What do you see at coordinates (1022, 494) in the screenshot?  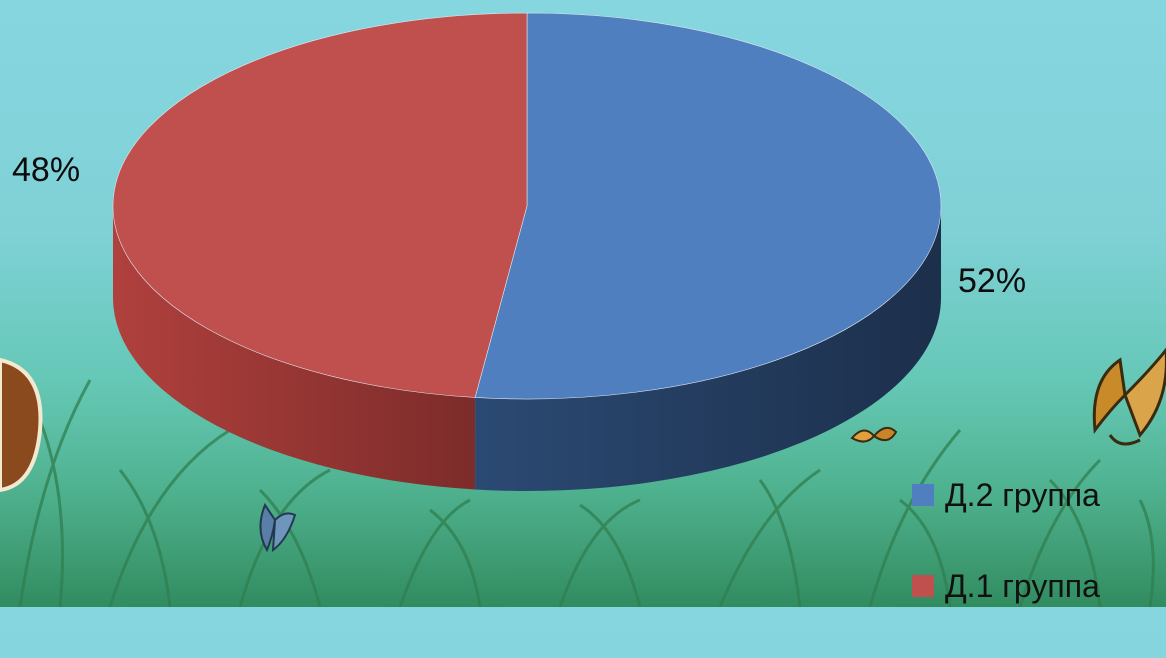 I see `legend-label: Д.2 группа` at bounding box center [1022, 494].